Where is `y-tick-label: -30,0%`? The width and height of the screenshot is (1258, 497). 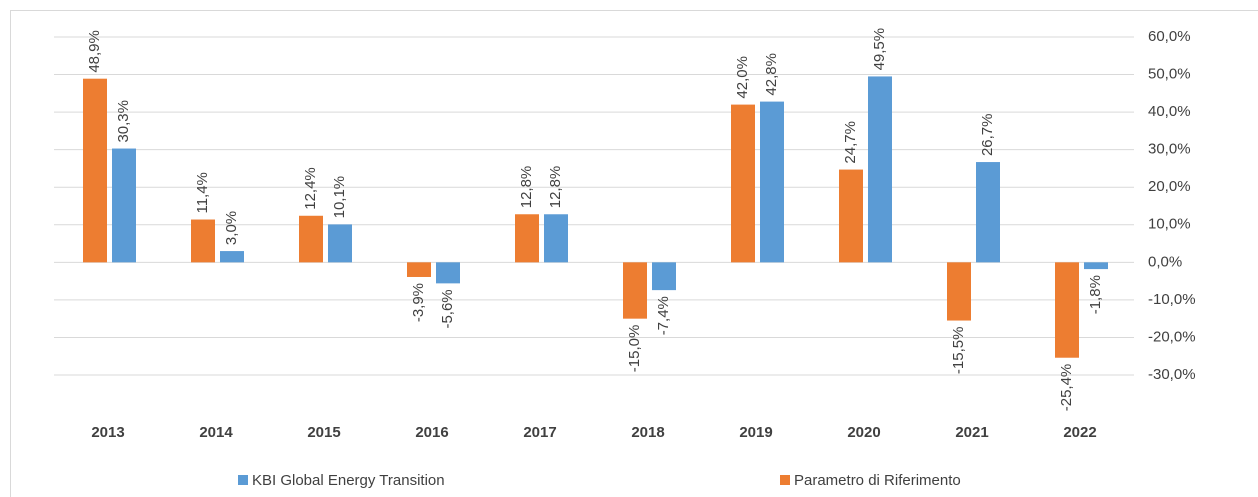
y-tick-label: -30,0% is located at coordinates (1172, 374).